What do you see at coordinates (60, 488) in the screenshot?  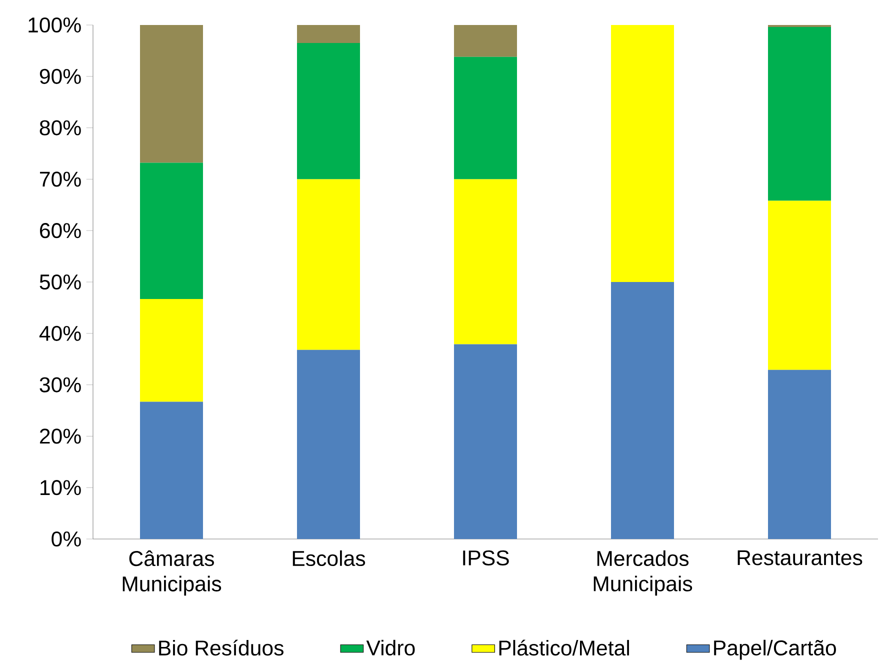 I see `y-tick-label: 10%` at bounding box center [60, 488].